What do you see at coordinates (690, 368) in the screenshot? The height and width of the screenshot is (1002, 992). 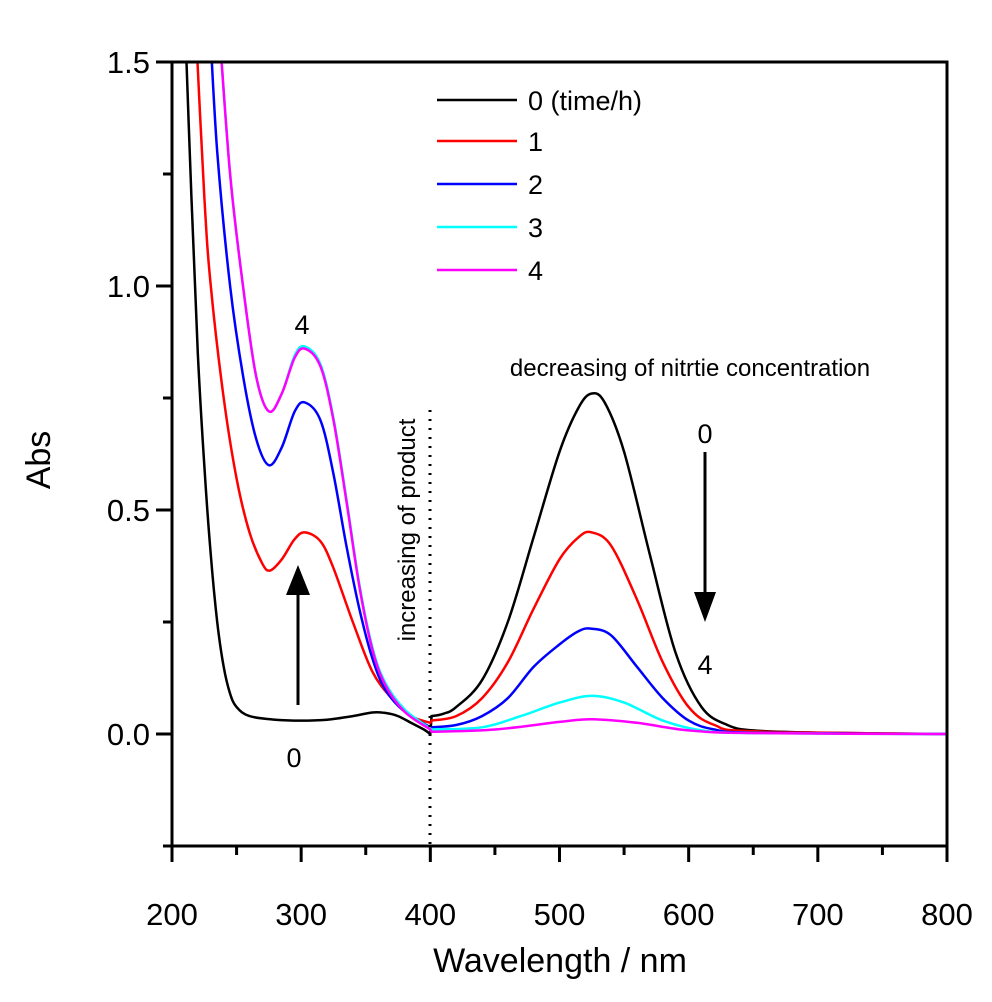 I see `annotation-decreasing-nitrite: decreasing of nitrtie concentration` at bounding box center [690, 368].